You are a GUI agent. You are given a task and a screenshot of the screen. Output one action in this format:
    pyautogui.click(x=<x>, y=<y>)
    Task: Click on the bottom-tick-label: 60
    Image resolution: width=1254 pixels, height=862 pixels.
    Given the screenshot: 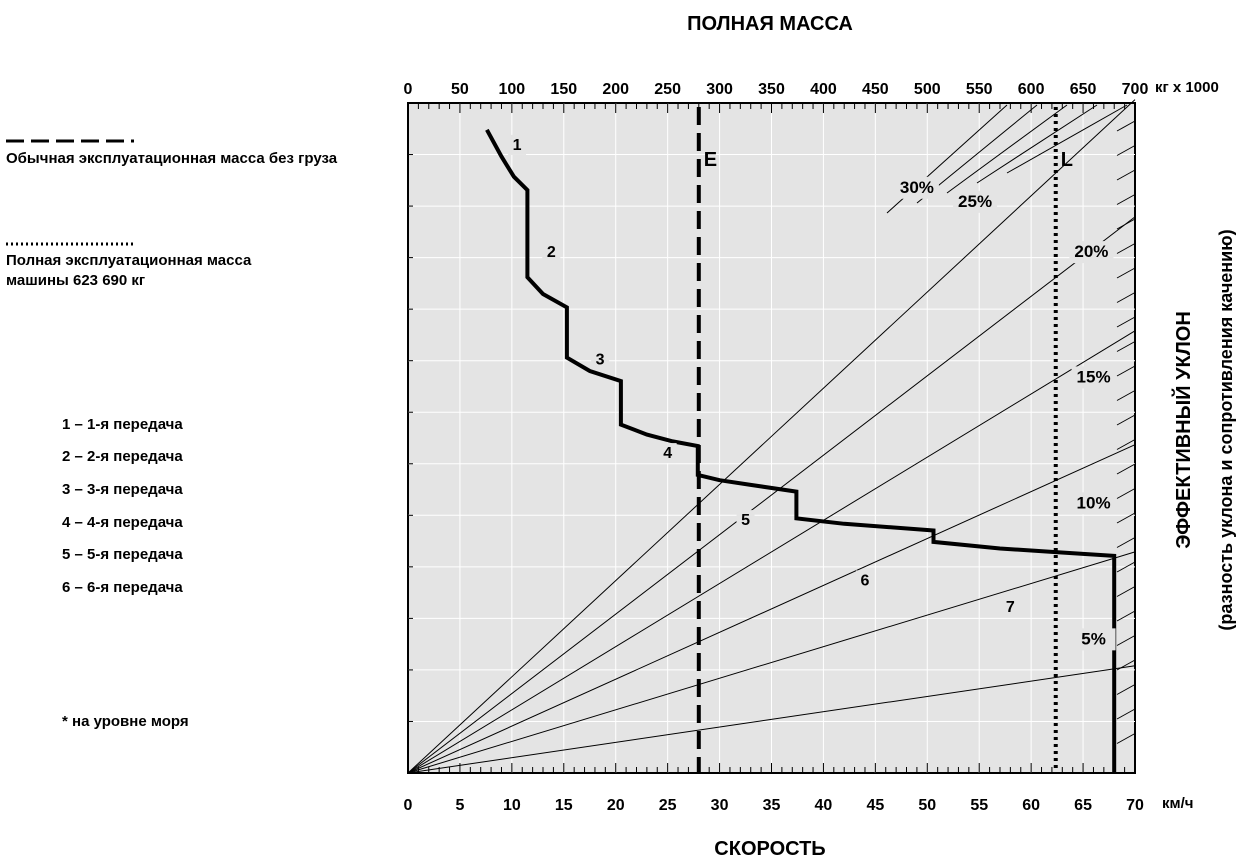 What is the action you would take?
    pyautogui.click(x=1031, y=805)
    